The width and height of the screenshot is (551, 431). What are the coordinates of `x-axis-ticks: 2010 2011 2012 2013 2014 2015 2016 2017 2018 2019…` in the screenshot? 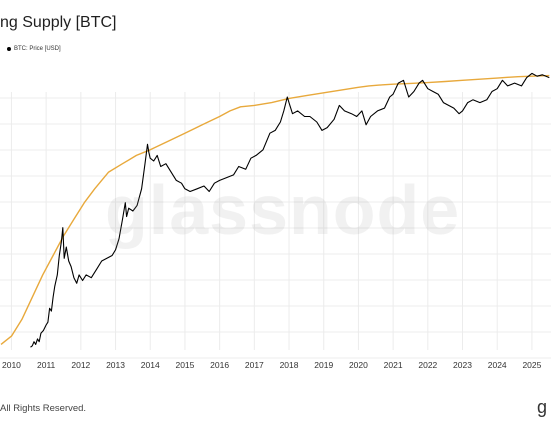 It's located at (272, 365).